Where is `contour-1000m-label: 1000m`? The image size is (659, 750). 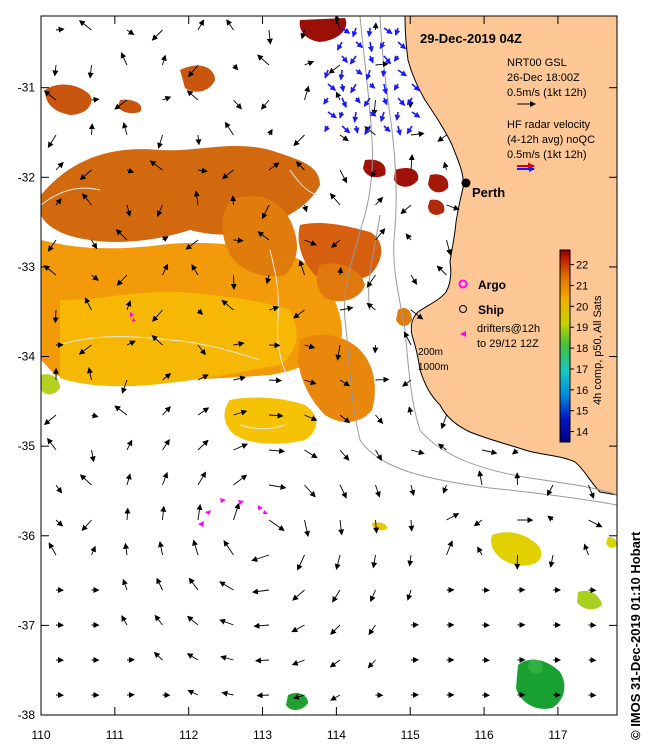 contour-1000m-label: 1000m is located at coordinates (433, 367).